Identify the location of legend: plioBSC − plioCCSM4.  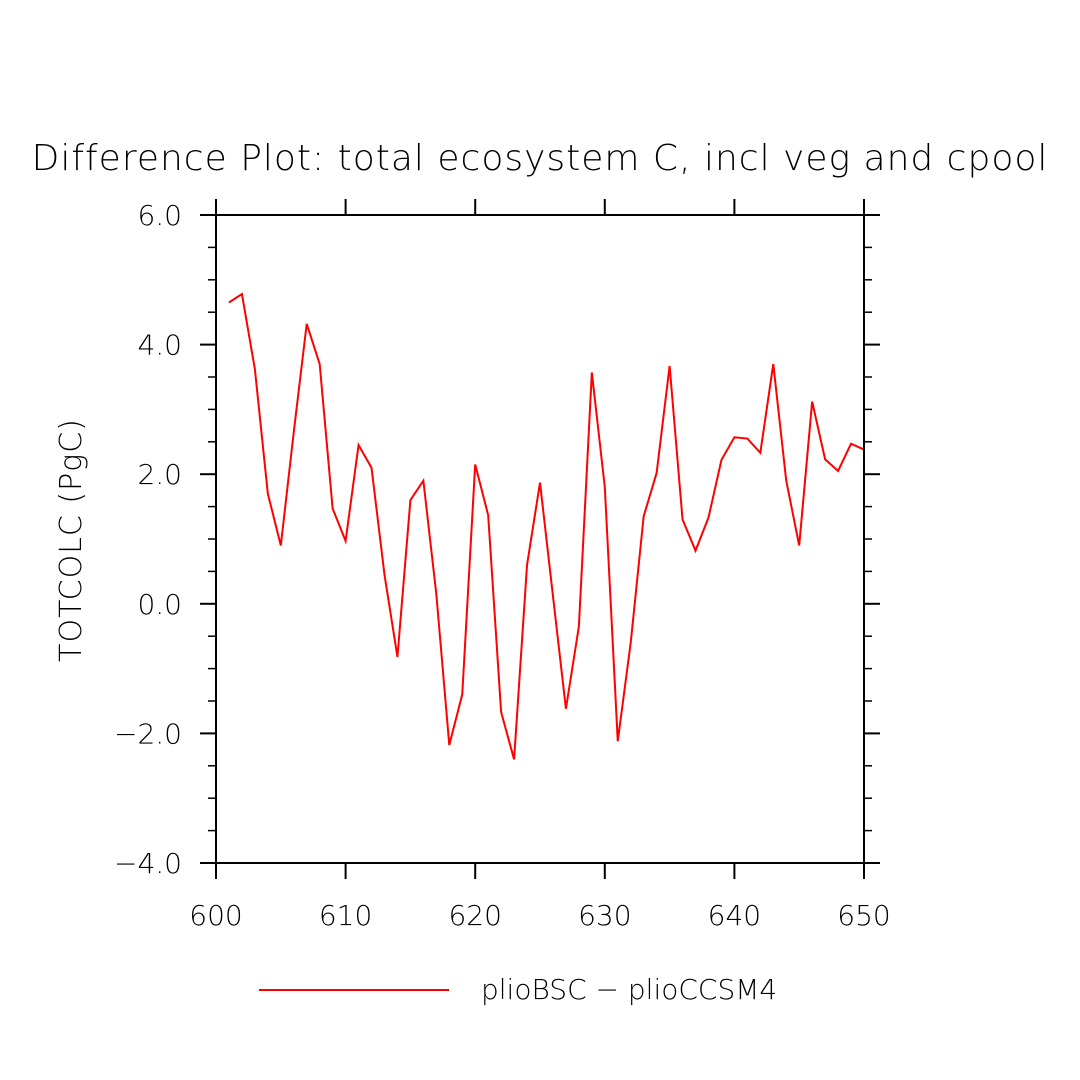
(518, 989).